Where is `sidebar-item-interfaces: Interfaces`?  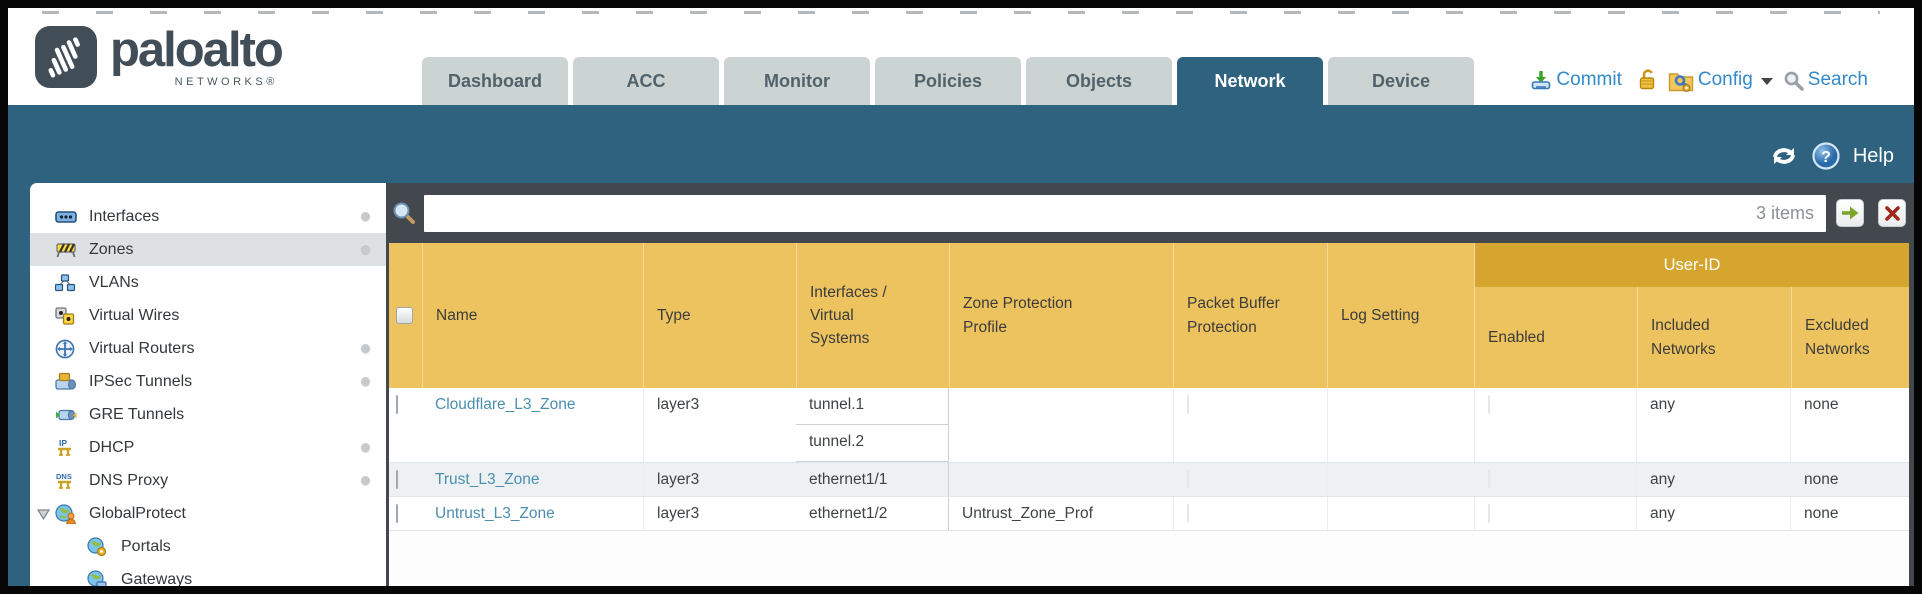 sidebar-item-interfaces: Interfaces is located at coordinates (208, 216).